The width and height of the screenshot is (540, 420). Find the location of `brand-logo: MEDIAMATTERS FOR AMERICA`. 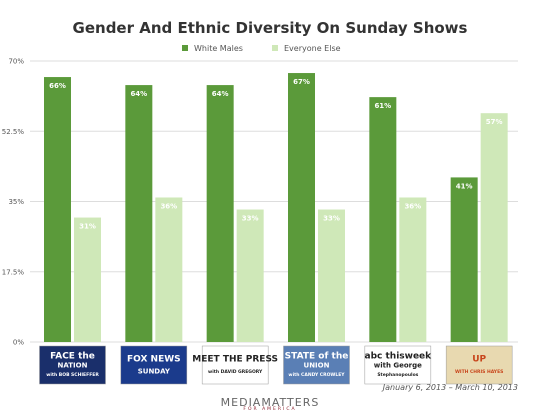

brand-logo: MEDIAMATTERS FOR AMERICA is located at coordinates (270, 404).